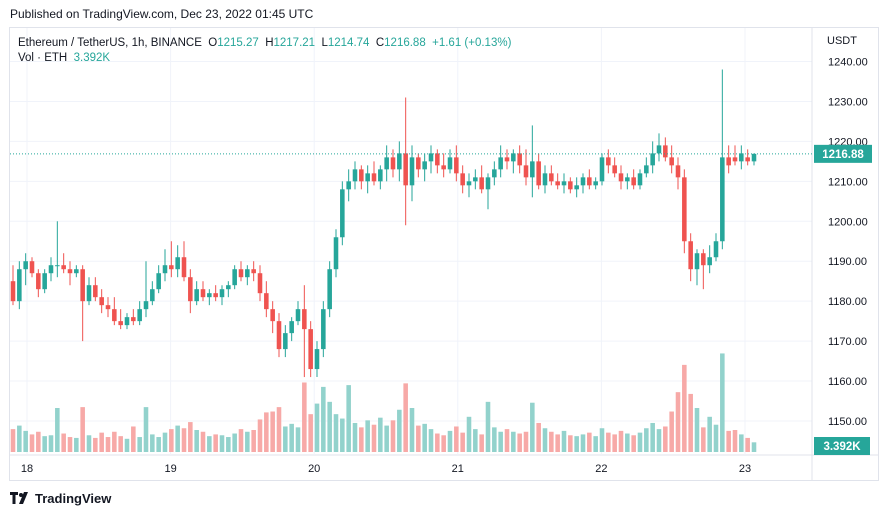 The height and width of the screenshot is (517, 891). Describe the element at coordinates (386, 469) in the screenshot. I see `time-axis: 18 19 20 21 22 23` at that location.